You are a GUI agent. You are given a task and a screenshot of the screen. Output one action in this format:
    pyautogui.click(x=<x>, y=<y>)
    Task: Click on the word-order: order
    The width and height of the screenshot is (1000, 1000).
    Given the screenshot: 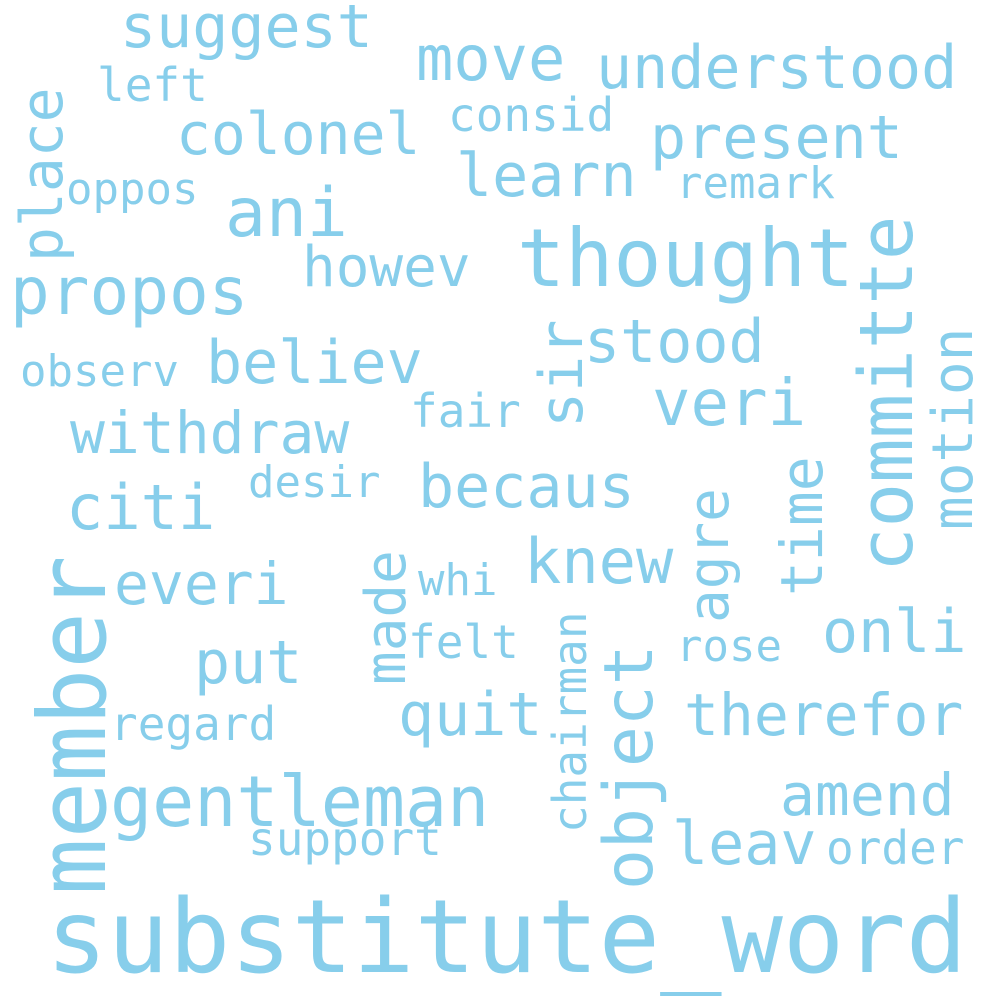 What is the action you would take?
    pyautogui.click(x=895, y=848)
    